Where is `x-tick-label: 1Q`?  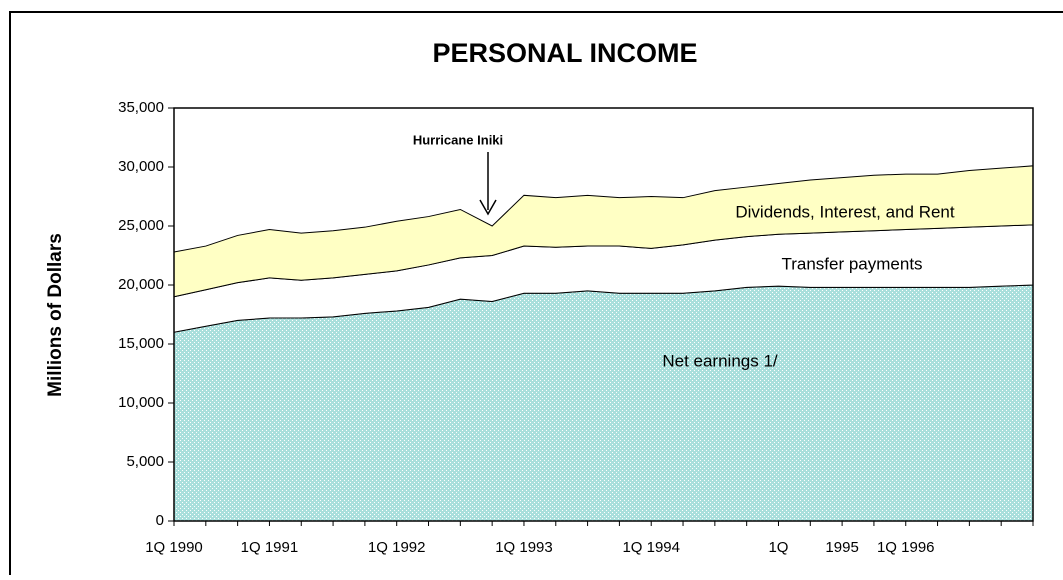
x-tick-label: 1Q is located at coordinates (778, 547).